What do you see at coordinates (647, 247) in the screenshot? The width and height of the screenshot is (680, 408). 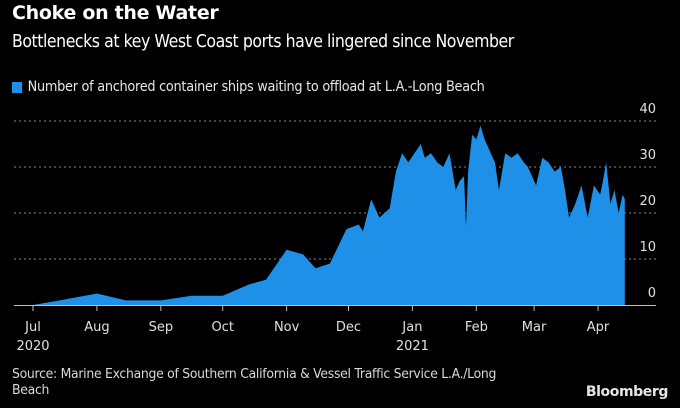 I see `y-tick-label: 10` at bounding box center [647, 247].